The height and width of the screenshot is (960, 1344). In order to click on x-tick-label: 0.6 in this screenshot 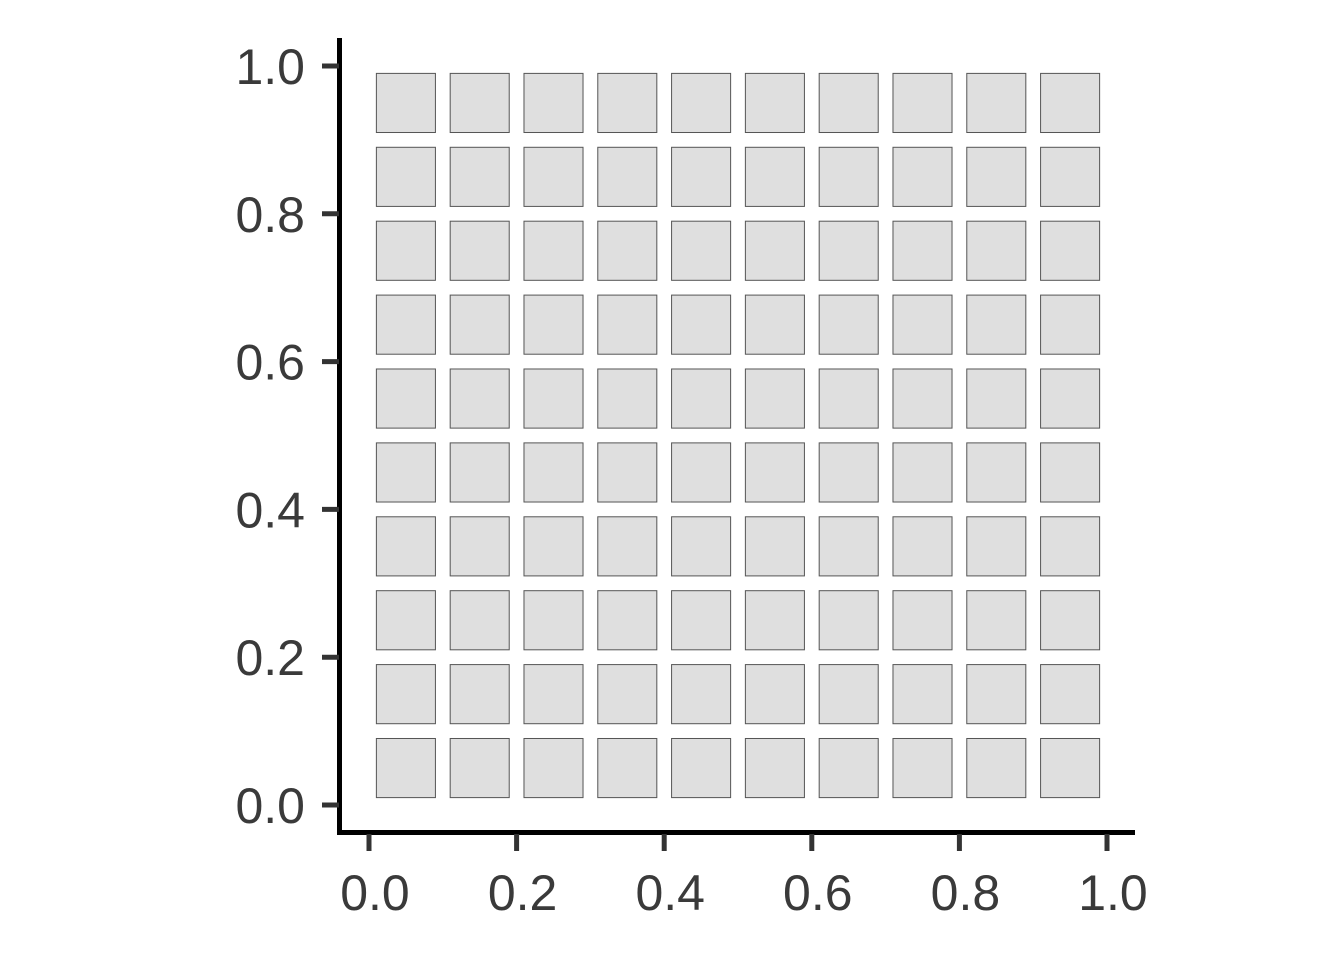, I will do `click(818, 893)`.